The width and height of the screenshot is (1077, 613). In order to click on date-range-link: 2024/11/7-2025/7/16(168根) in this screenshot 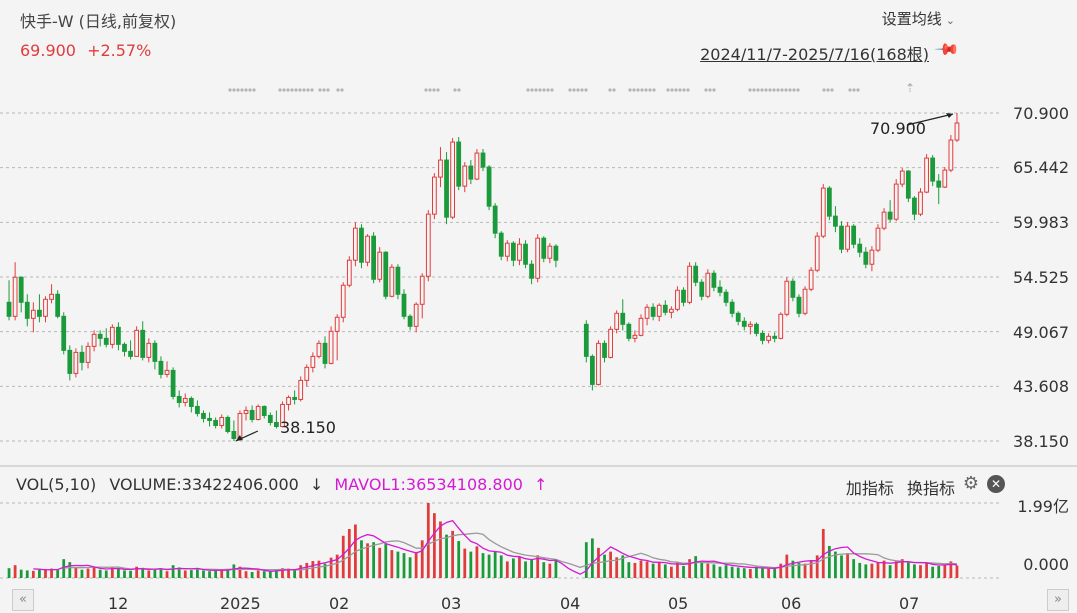, I will do `click(814, 54)`.